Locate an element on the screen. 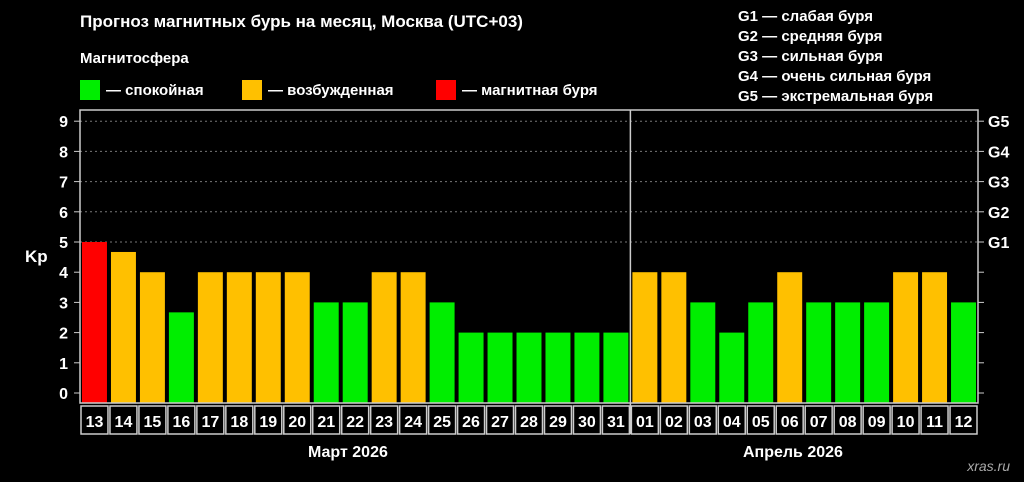  day-label: 22 is located at coordinates (355, 422).